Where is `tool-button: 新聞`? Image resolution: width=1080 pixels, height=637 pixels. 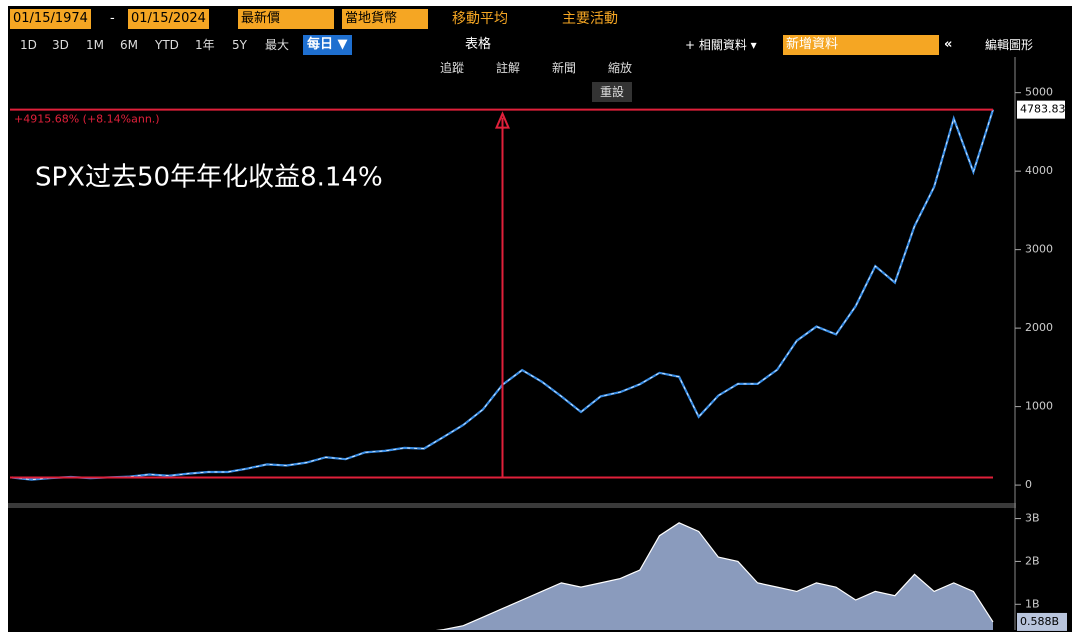 tool-button: 新聞 is located at coordinates (564, 68).